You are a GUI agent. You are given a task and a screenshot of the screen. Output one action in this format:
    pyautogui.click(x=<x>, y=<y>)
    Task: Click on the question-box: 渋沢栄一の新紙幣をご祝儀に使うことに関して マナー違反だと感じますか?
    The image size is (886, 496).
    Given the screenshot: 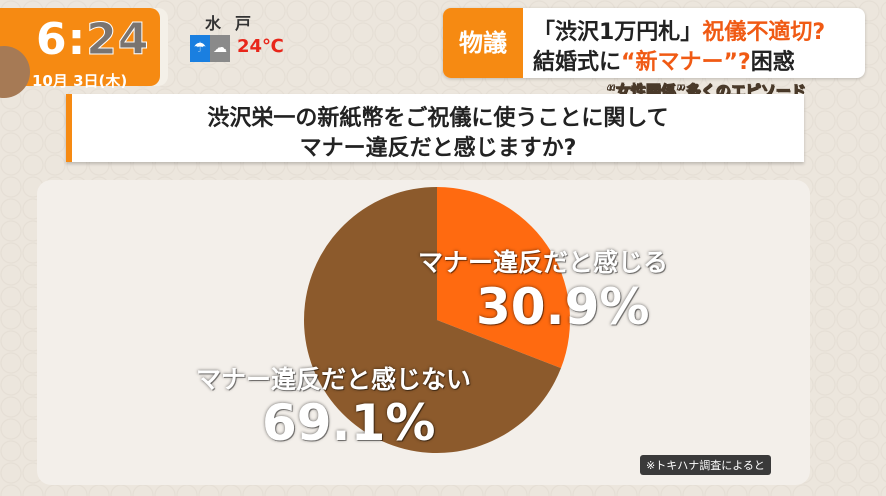 What is the action you would take?
    pyautogui.click(x=435, y=128)
    